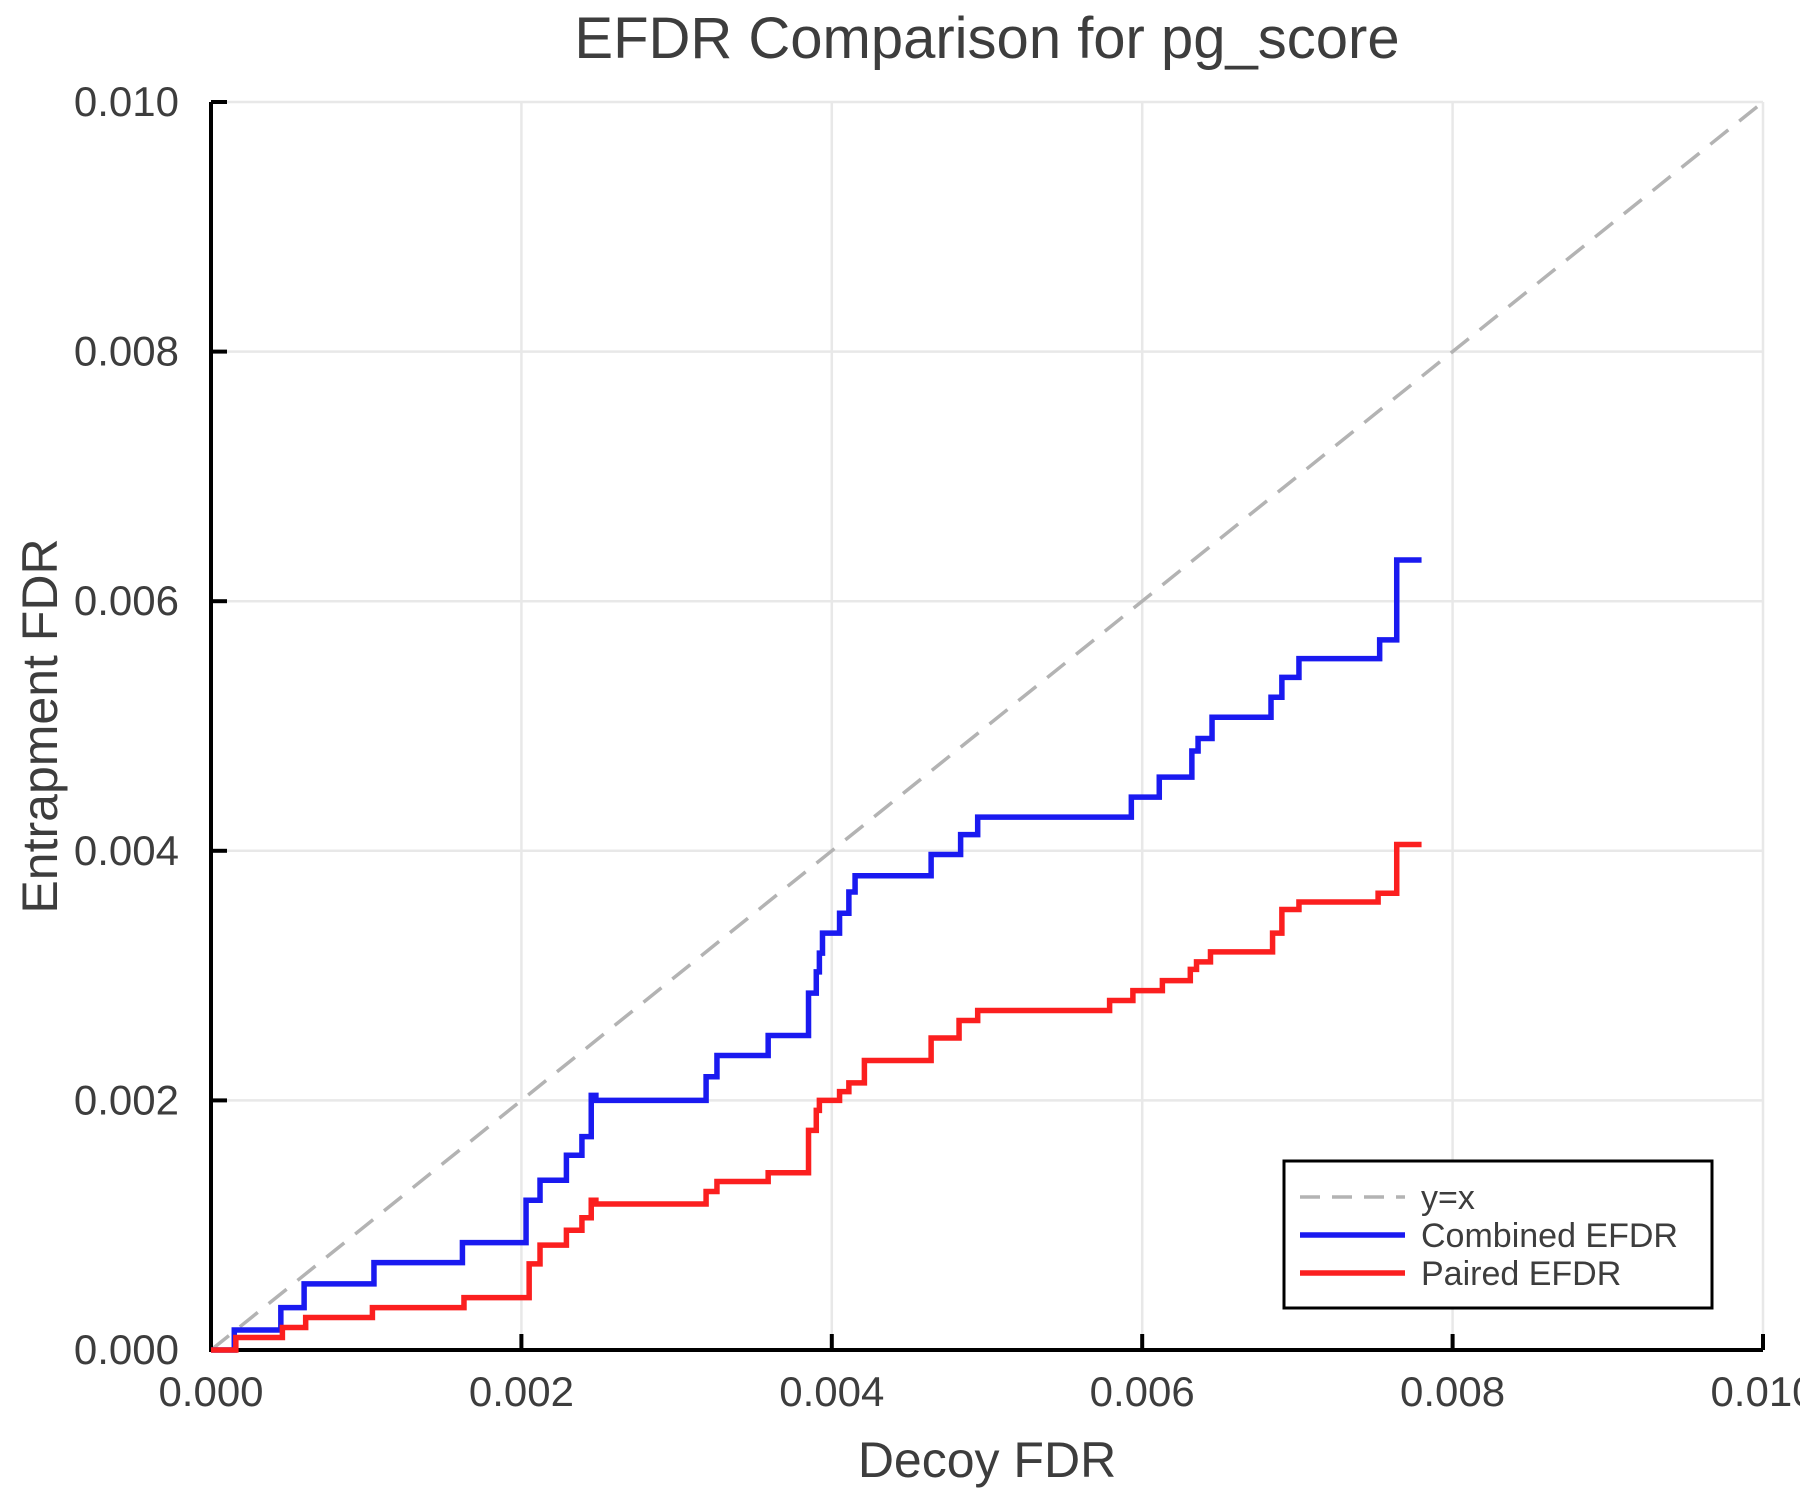 The height and width of the screenshot is (1500, 1800). I want to click on y-axis-label: Entrapment FDR, so click(40, 725).